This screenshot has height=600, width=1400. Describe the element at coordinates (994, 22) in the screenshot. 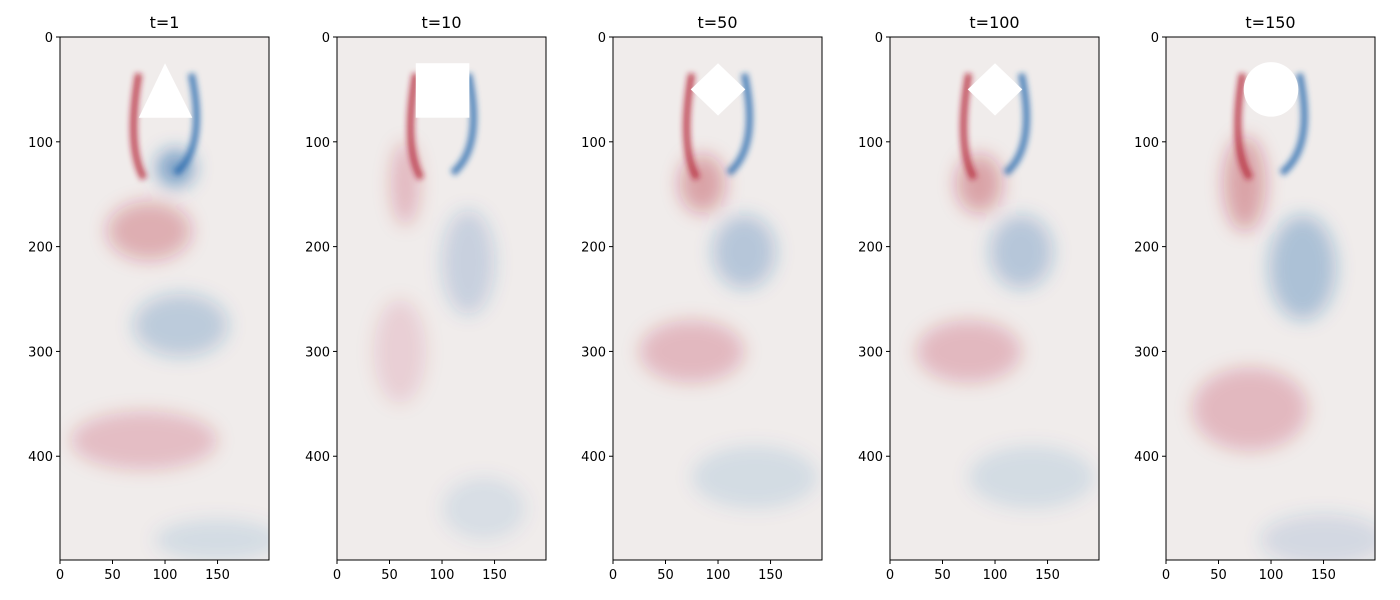

I see `panel-title: t=100` at that location.